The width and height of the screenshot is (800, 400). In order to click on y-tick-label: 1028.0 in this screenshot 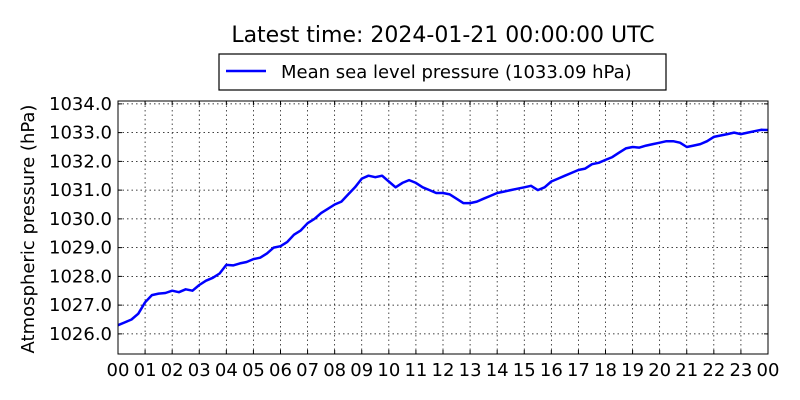, I will do `click(80, 276)`.